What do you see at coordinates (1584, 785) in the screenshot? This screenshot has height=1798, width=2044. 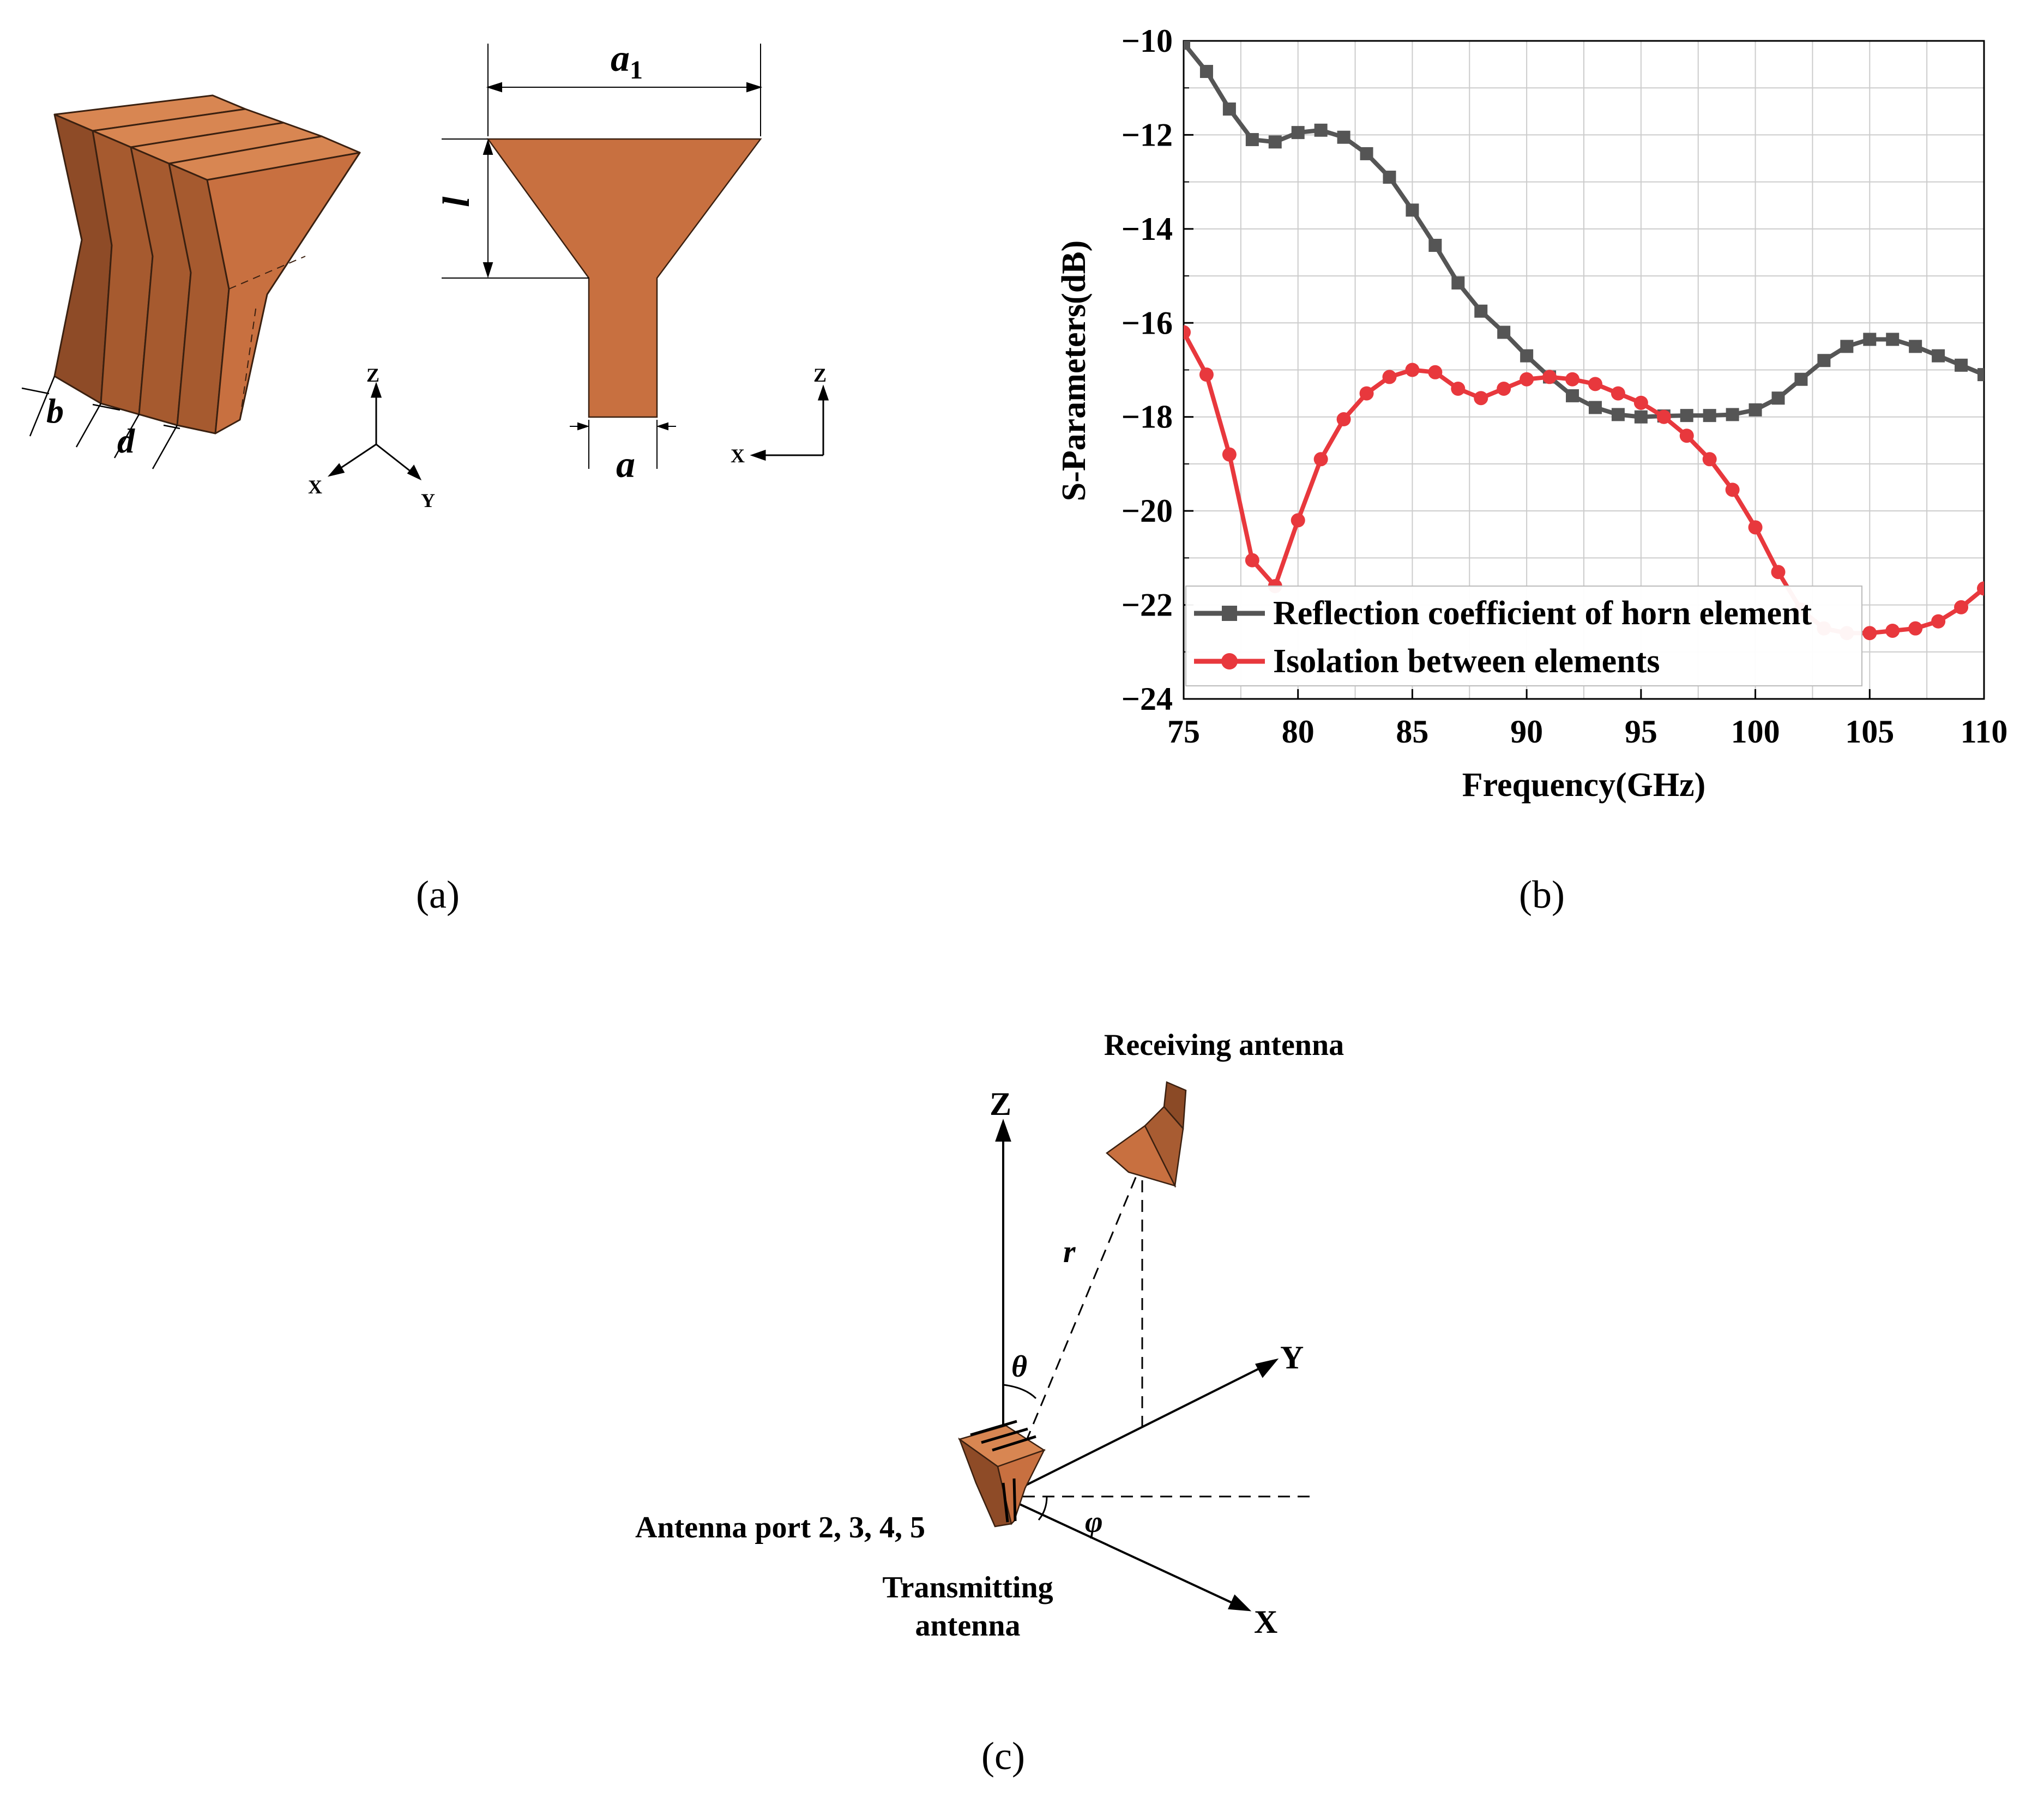 I see `chart-xlabel: Frequency(GHz)` at bounding box center [1584, 785].